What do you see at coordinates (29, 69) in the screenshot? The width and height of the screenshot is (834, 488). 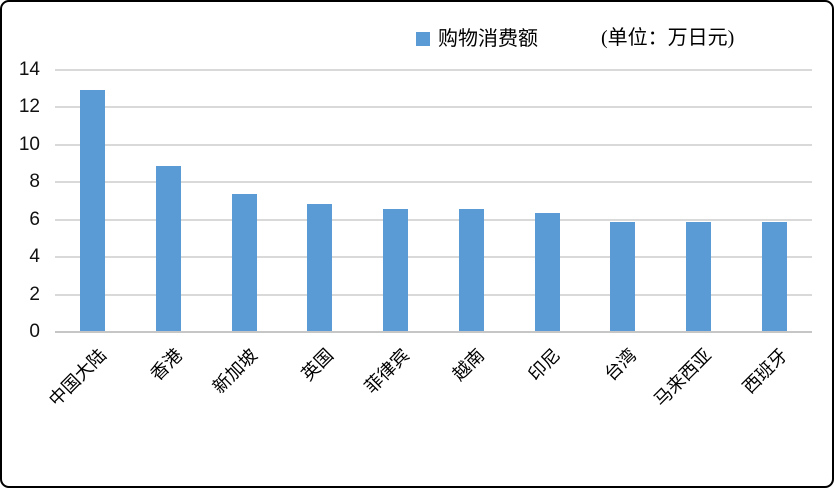 I see `y-tick-label: 14` at bounding box center [29, 69].